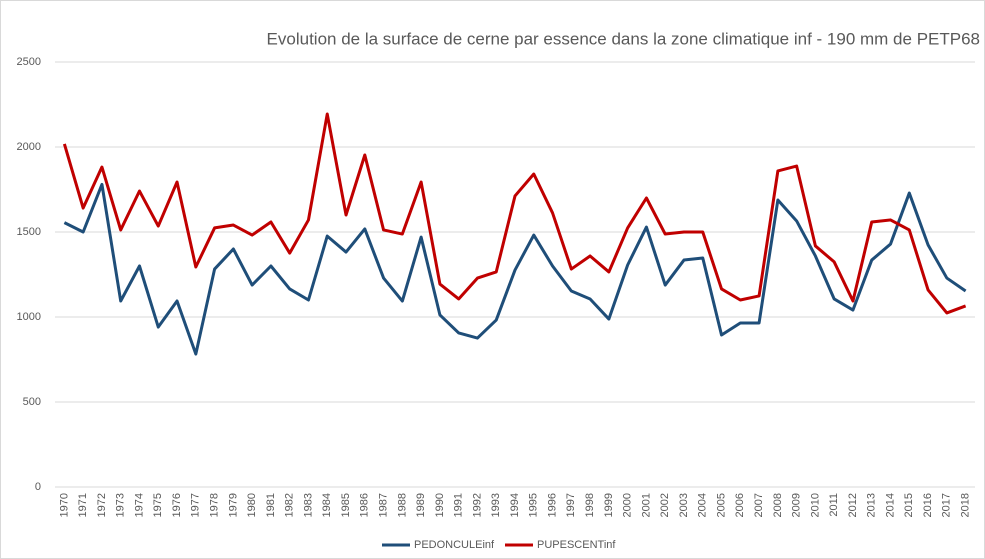 This screenshot has height=559, width=985. What do you see at coordinates (797, 505) in the screenshot?
I see `x-tick-label: 2009` at bounding box center [797, 505].